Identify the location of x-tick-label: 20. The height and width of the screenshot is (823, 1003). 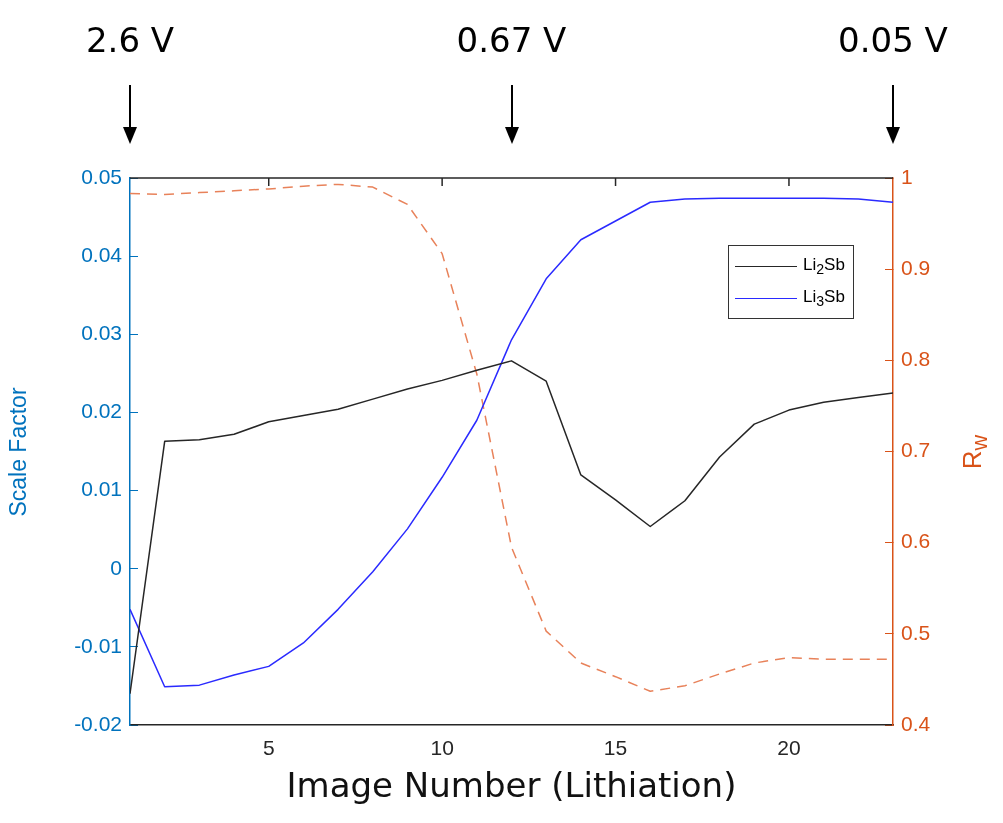
(789, 748).